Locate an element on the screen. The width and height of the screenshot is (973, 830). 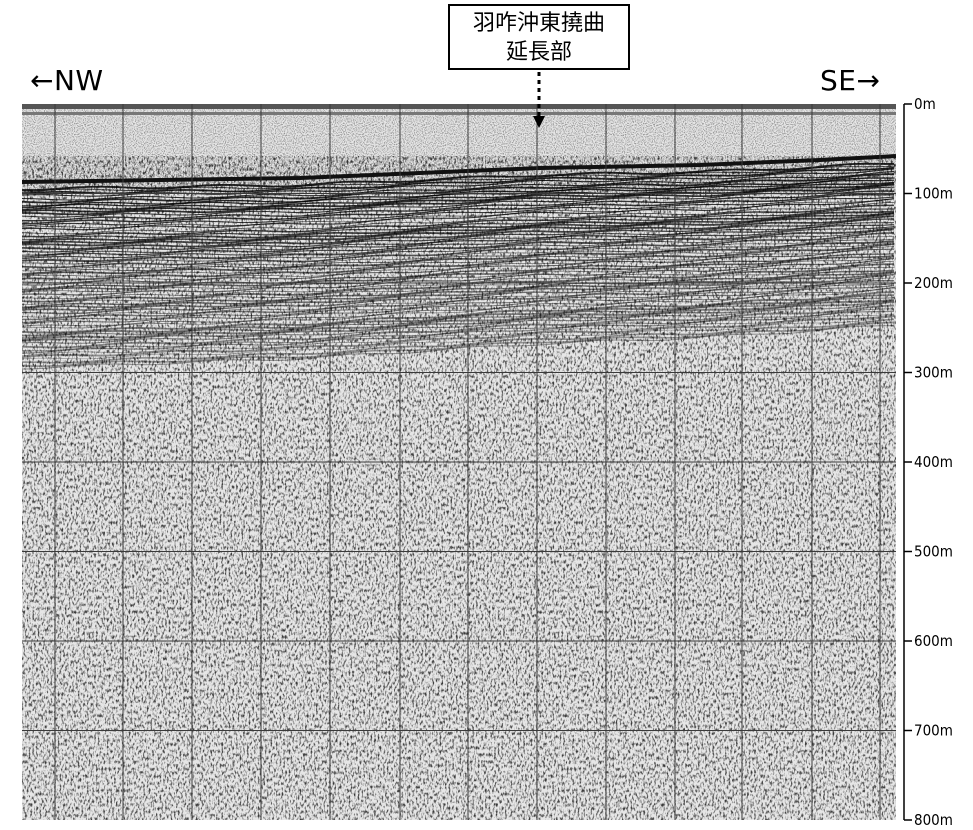
callout-line-2: 延長部 is located at coordinates (538, 52).